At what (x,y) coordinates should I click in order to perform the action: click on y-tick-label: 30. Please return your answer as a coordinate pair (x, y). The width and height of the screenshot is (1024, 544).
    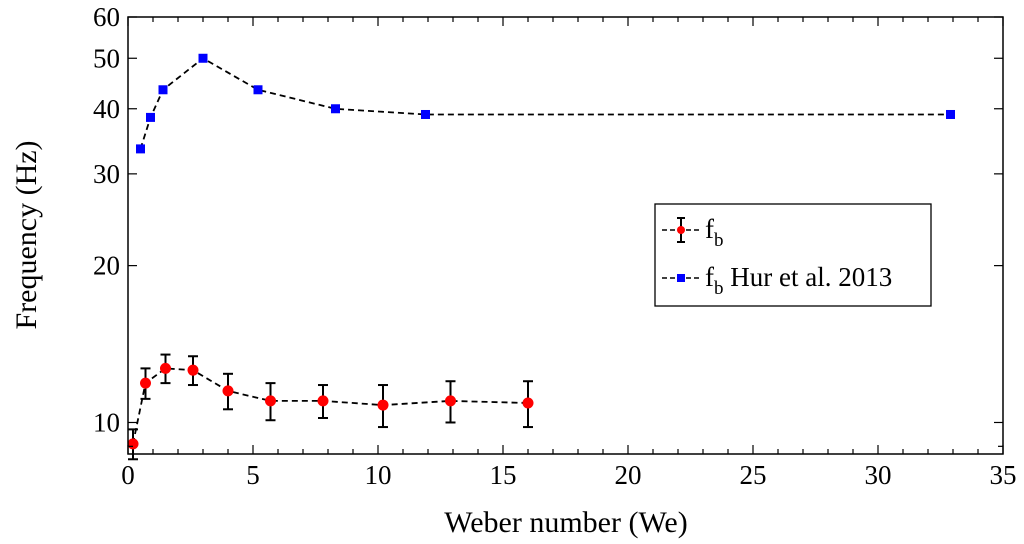
    Looking at the image, I should click on (106, 174).